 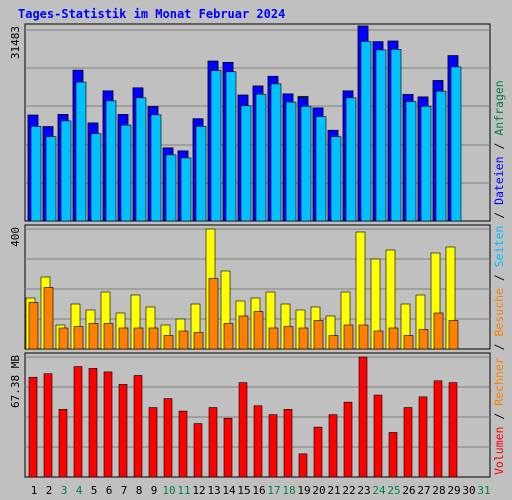 I want to click on x-tick-label: 18, so click(x=288, y=490).